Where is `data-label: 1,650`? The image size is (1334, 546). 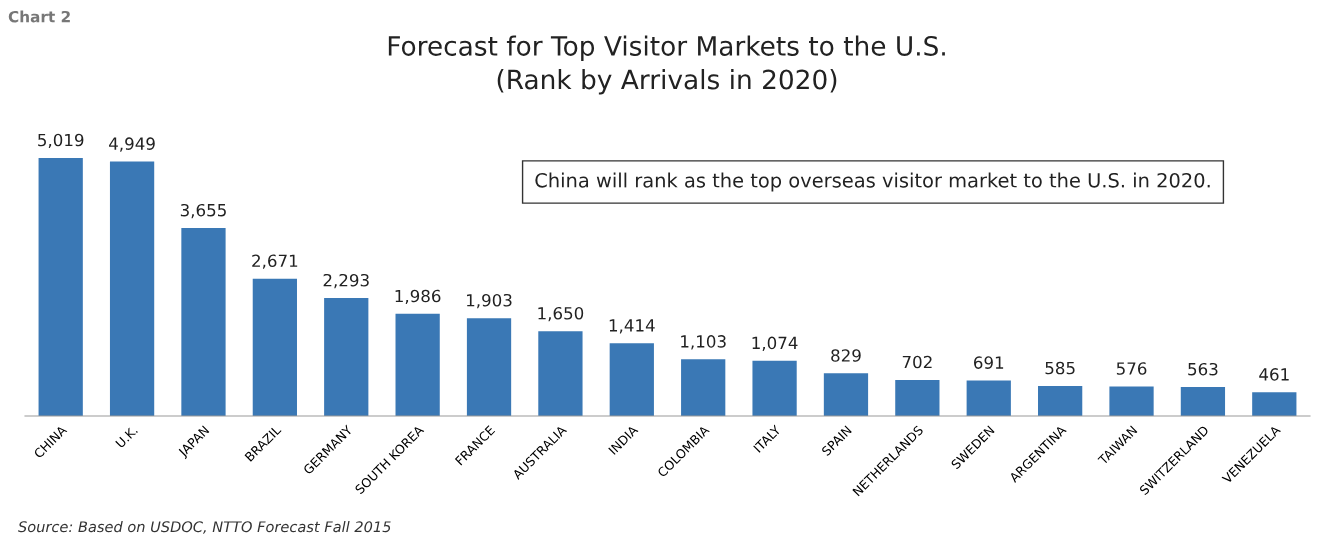 data-label: 1,650 is located at coordinates (561, 314).